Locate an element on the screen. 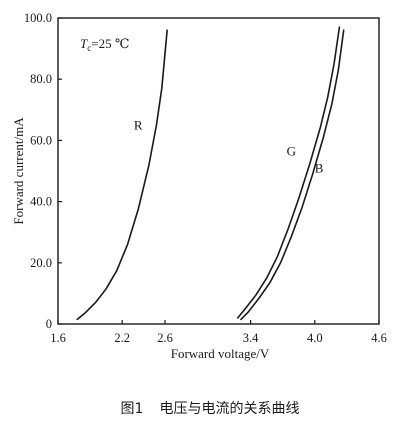 Image resolution: width=401 pixels, height=425 pixels. x-tick-label: 4.6 is located at coordinates (379, 338).